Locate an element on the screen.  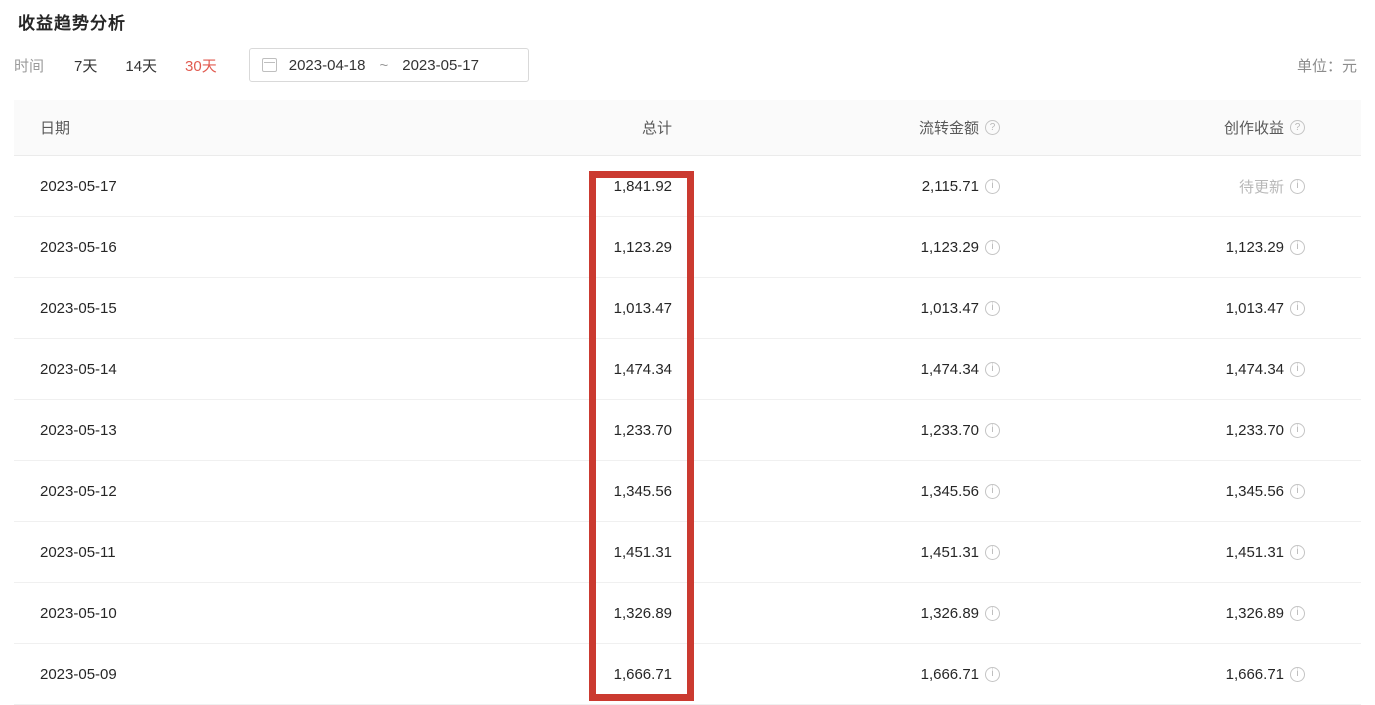
date-range-picker: 2023-04-18 ~ 2023-05-17 is located at coordinates (388, 65).